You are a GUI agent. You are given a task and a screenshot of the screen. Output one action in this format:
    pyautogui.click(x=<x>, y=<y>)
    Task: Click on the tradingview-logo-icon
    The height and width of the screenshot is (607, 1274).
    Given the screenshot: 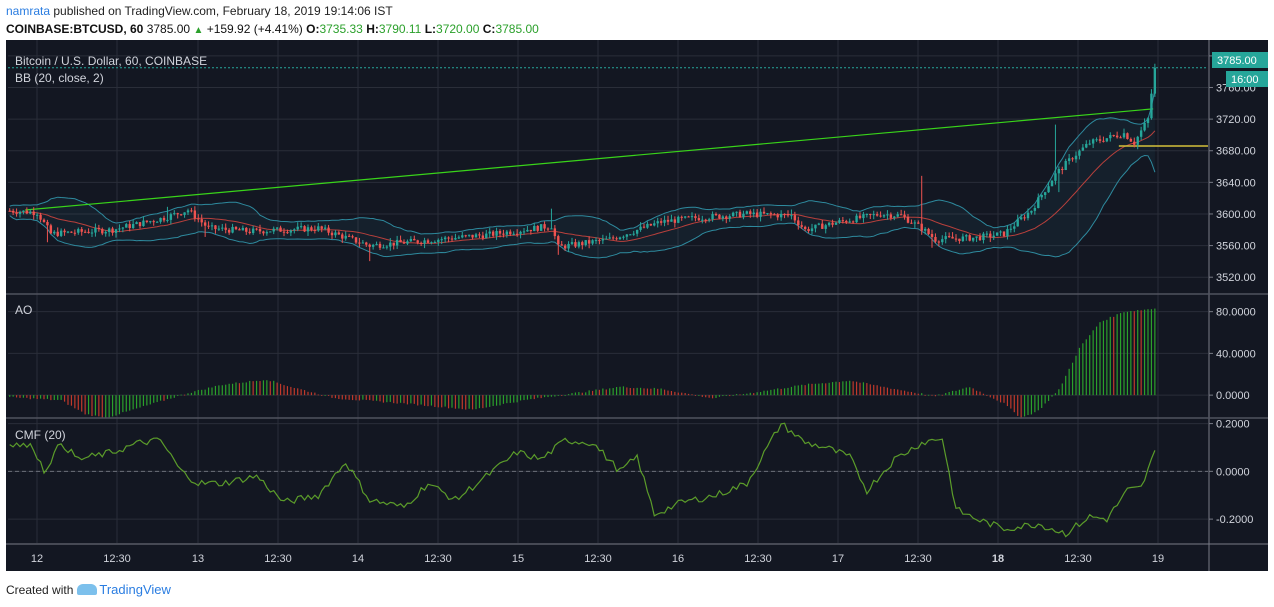 What is the action you would take?
    pyautogui.click(x=87, y=589)
    